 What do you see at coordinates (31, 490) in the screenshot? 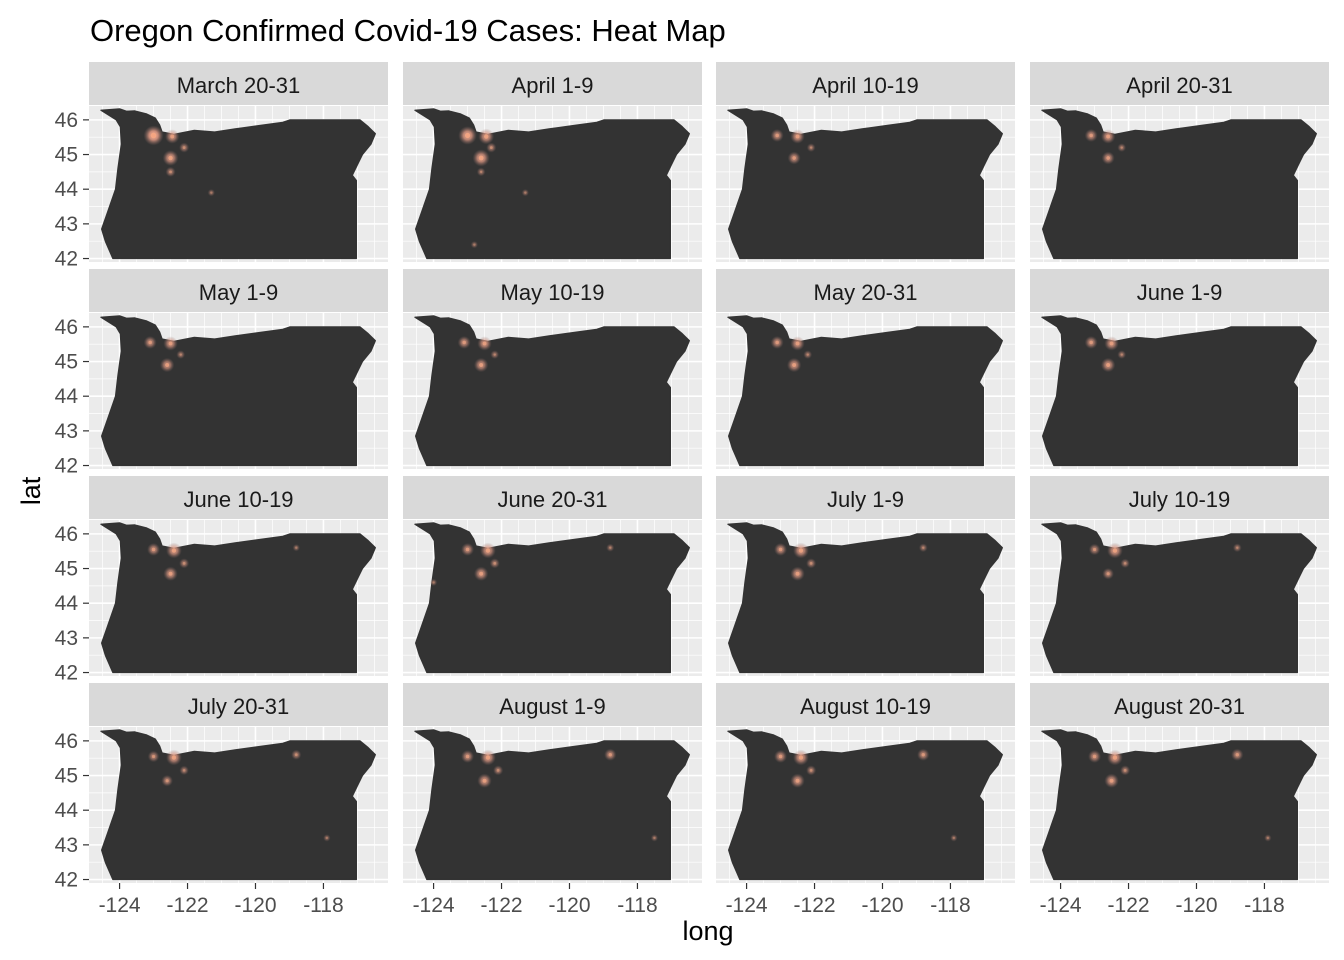
I see `y-axis-title: lat` at bounding box center [31, 490].